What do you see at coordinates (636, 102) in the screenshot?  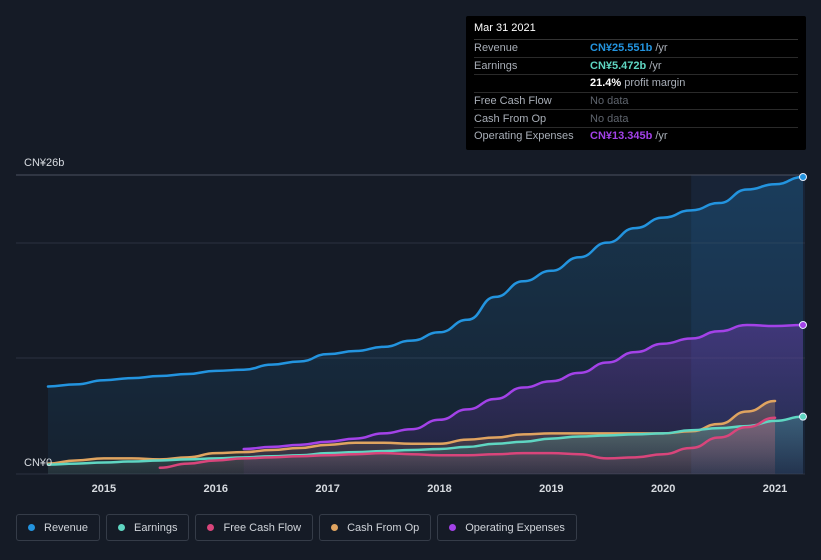 I see `tooltip-row-fcf: Free Cash Flow No data` at bounding box center [636, 102].